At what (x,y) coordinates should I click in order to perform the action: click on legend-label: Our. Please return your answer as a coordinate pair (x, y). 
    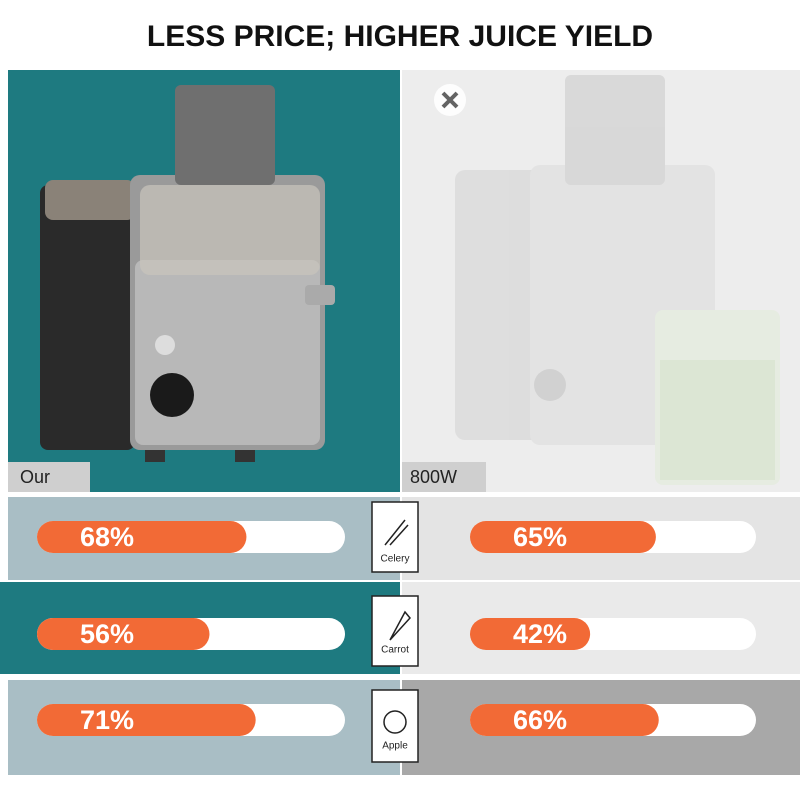
    Looking at the image, I should click on (35, 477).